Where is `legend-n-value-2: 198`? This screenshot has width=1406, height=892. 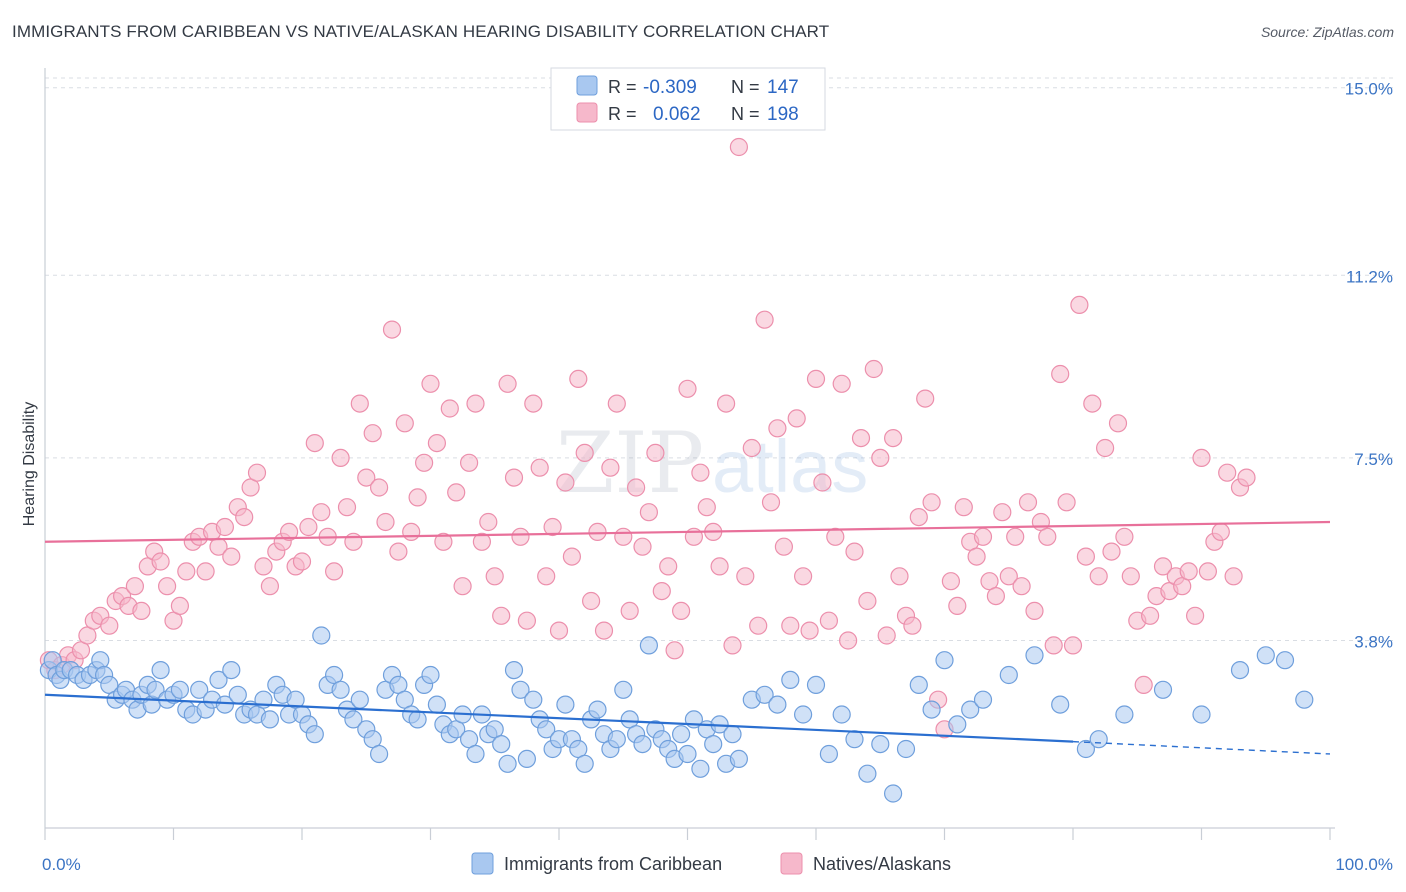 legend-n-value-2: 198 is located at coordinates (783, 114).